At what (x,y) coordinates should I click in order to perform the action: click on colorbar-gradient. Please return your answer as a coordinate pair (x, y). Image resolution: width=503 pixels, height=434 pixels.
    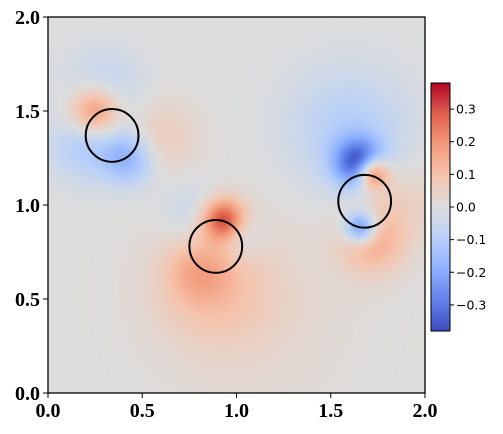
    Looking at the image, I should click on (440, 207).